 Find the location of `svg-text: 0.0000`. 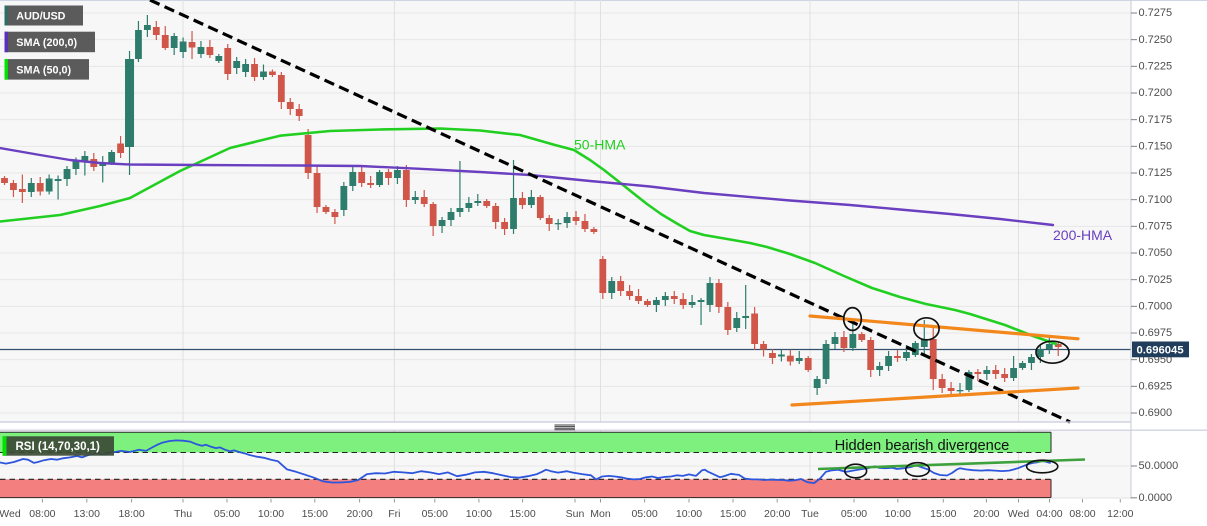

svg-text: 0.0000 is located at coordinates (1156, 498).